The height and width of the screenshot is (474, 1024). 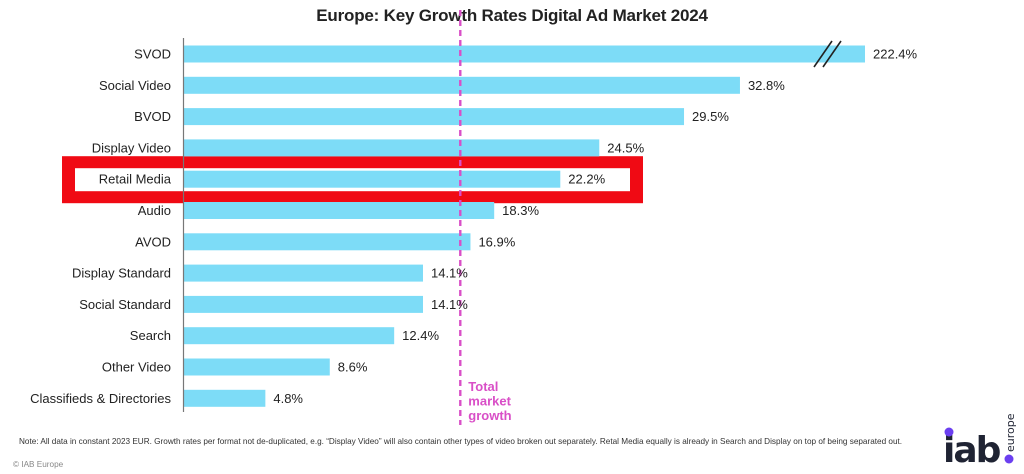 I want to click on value-label: 16.9%, so click(x=496, y=241).